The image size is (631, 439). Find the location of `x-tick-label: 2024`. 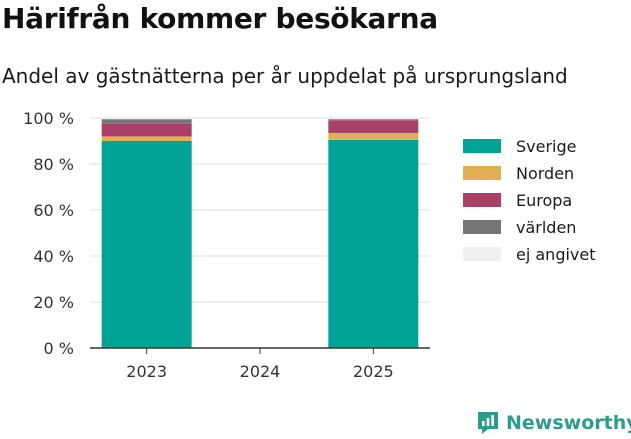

x-tick-label: 2024 is located at coordinates (260, 371).